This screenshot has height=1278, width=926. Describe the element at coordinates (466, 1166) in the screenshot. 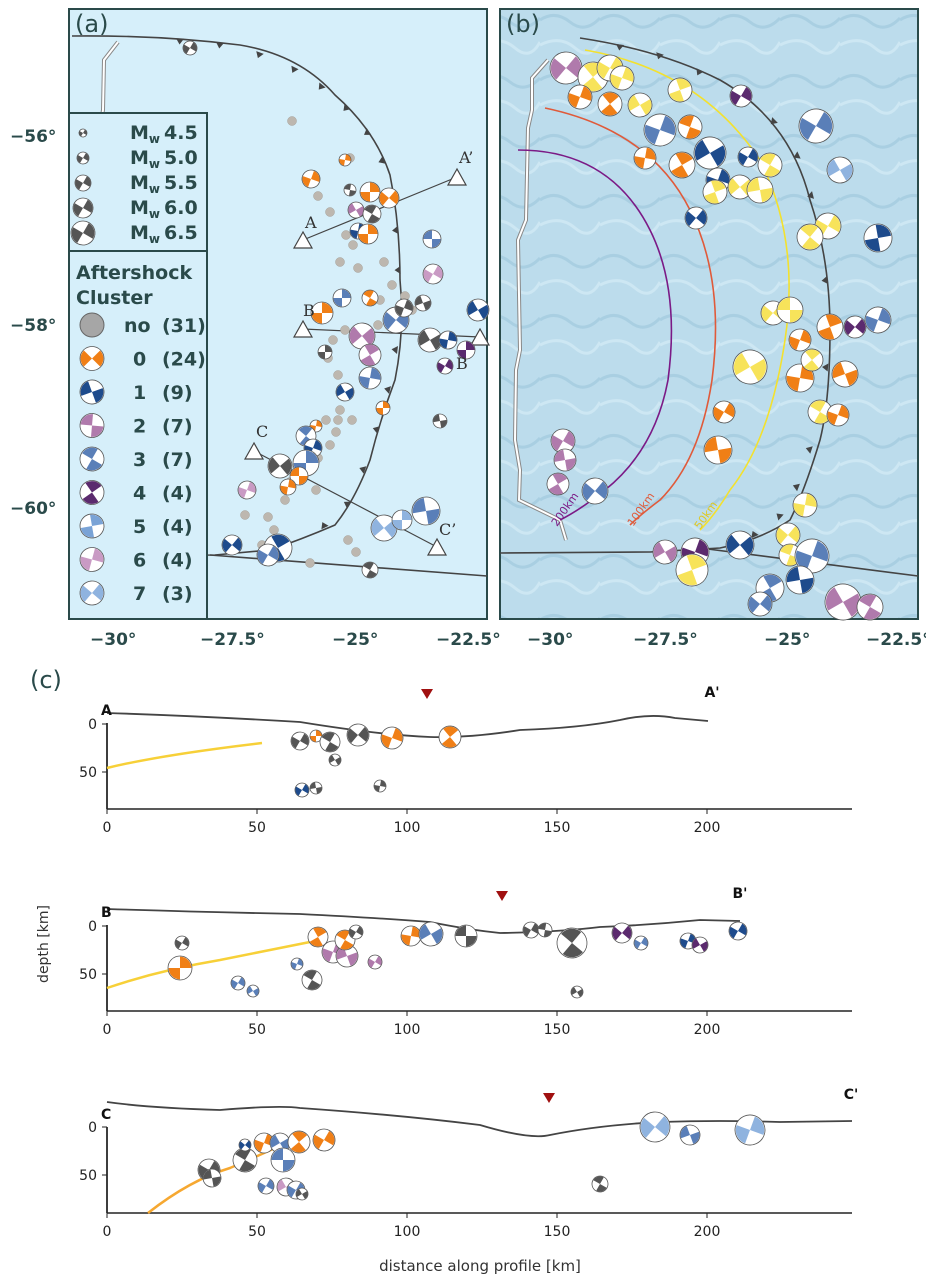

I see `profile-C: 0 50 0 50 100 150 200 C` at that location.